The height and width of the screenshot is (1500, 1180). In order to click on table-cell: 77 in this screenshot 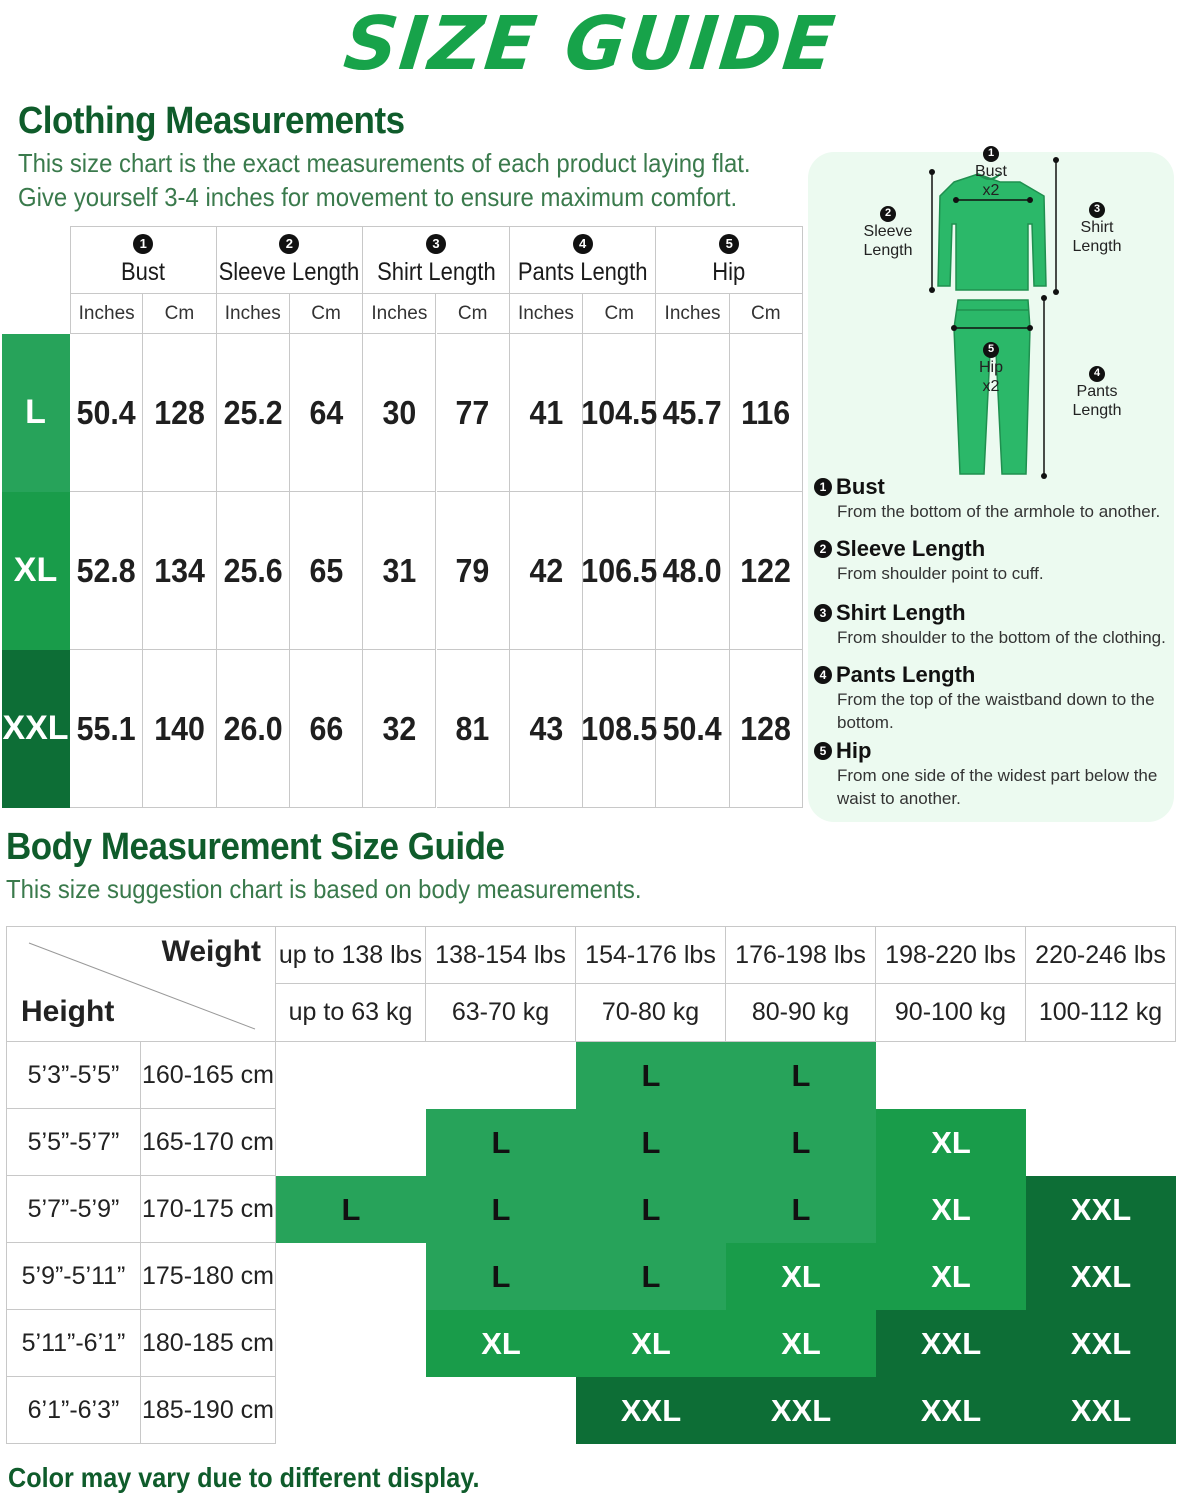, I will do `click(473, 413)`.